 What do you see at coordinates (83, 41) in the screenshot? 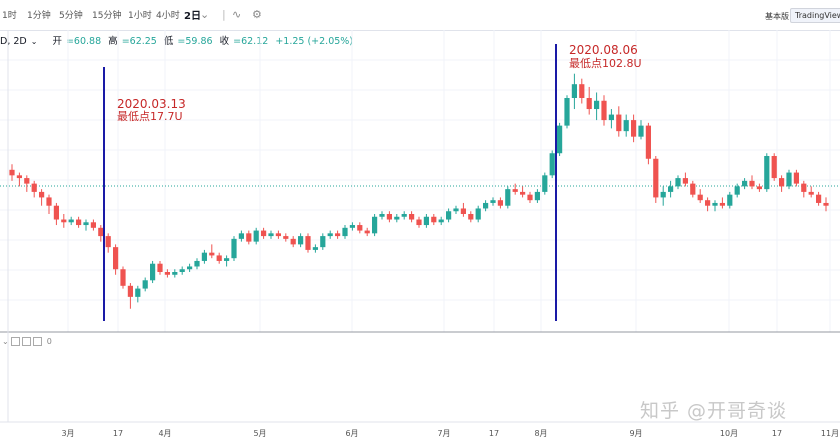
I see `open-value: =60.88` at bounding box center [83, 41].